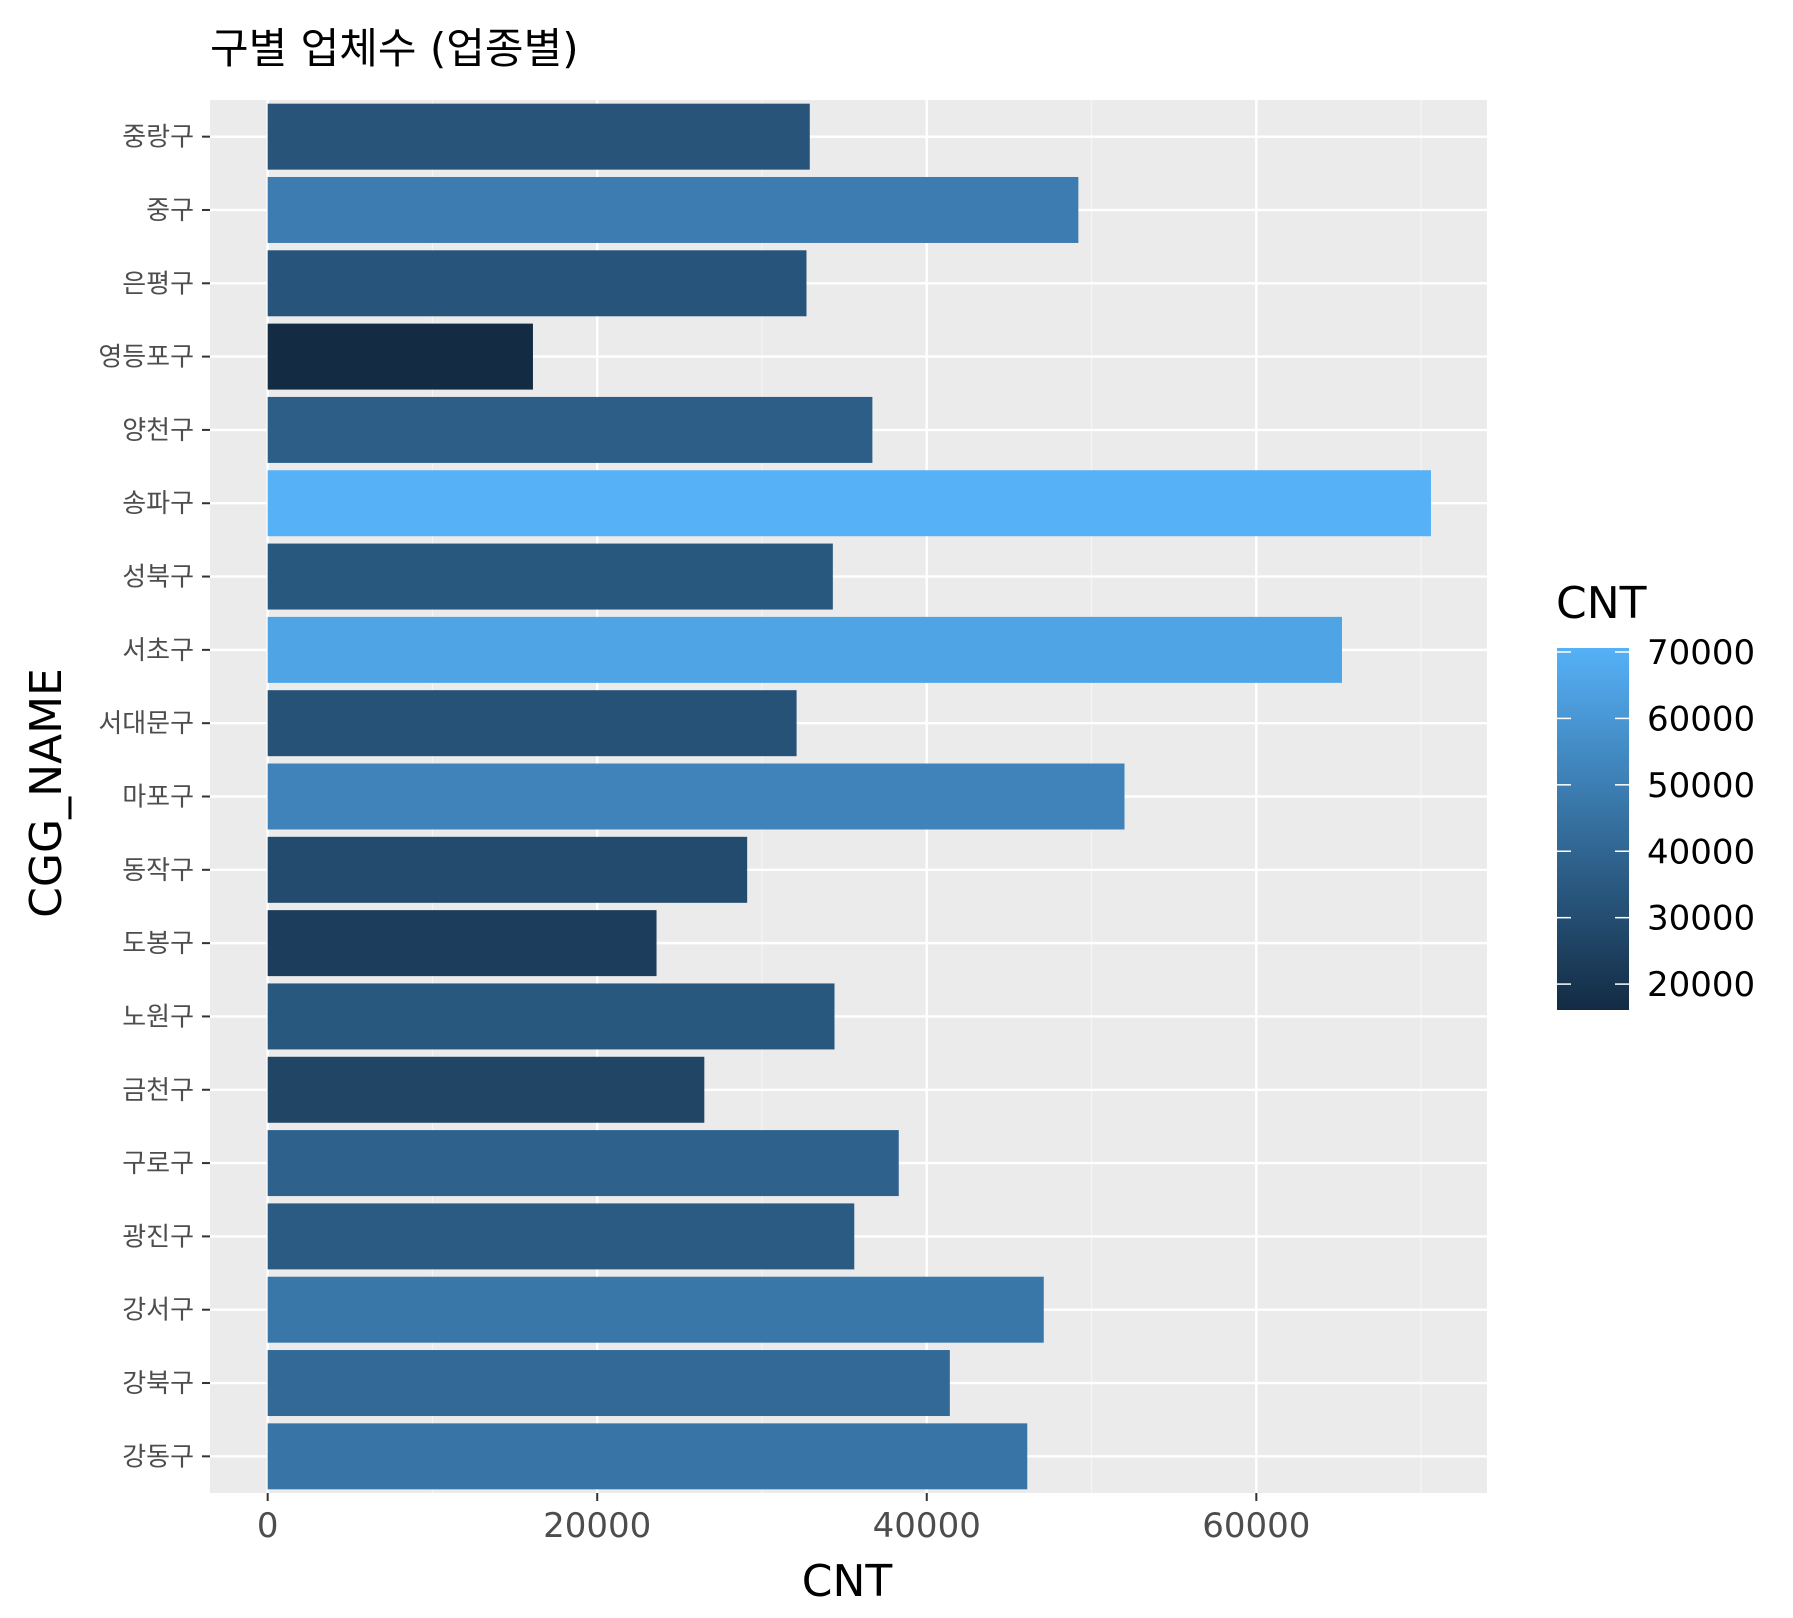  I want to click on y-tick-label: 양천구, so click(158, 431).